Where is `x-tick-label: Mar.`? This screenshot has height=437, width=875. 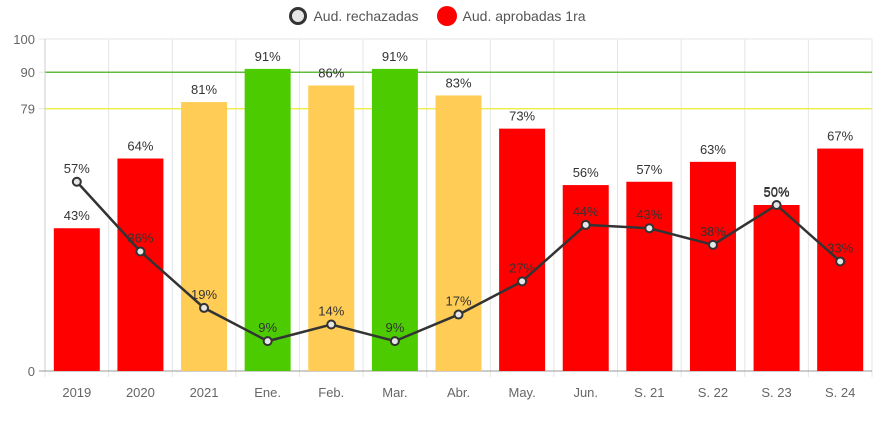 x-tick-label: Mar. is located at coordinates (394, 392).